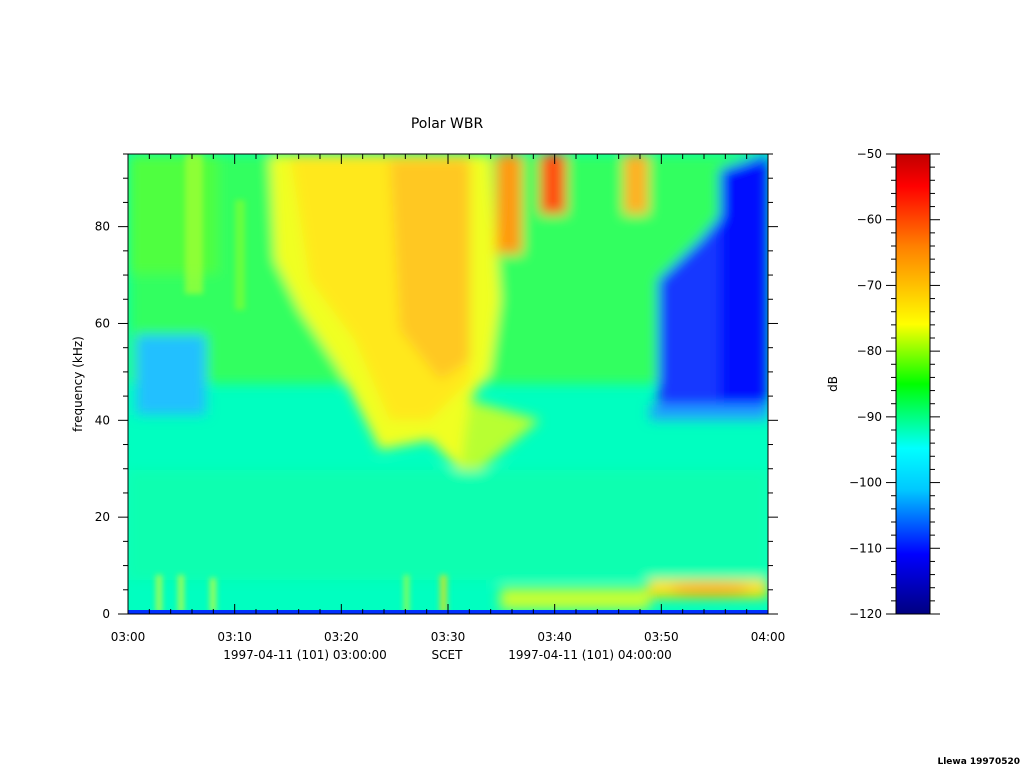 This screenshot has height=768, width=1024. Describe the element at coordinates (447, 124) in the screenshot. I see `chart-title: Polar WBR` at that location.